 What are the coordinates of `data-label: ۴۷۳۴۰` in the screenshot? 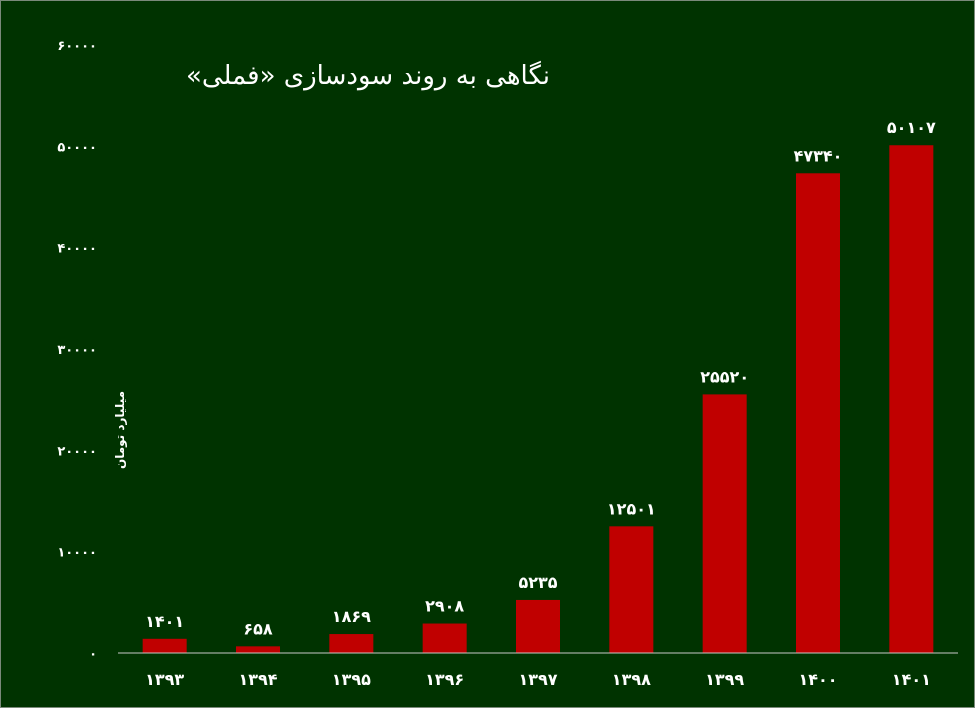 It's located at (818, 155).